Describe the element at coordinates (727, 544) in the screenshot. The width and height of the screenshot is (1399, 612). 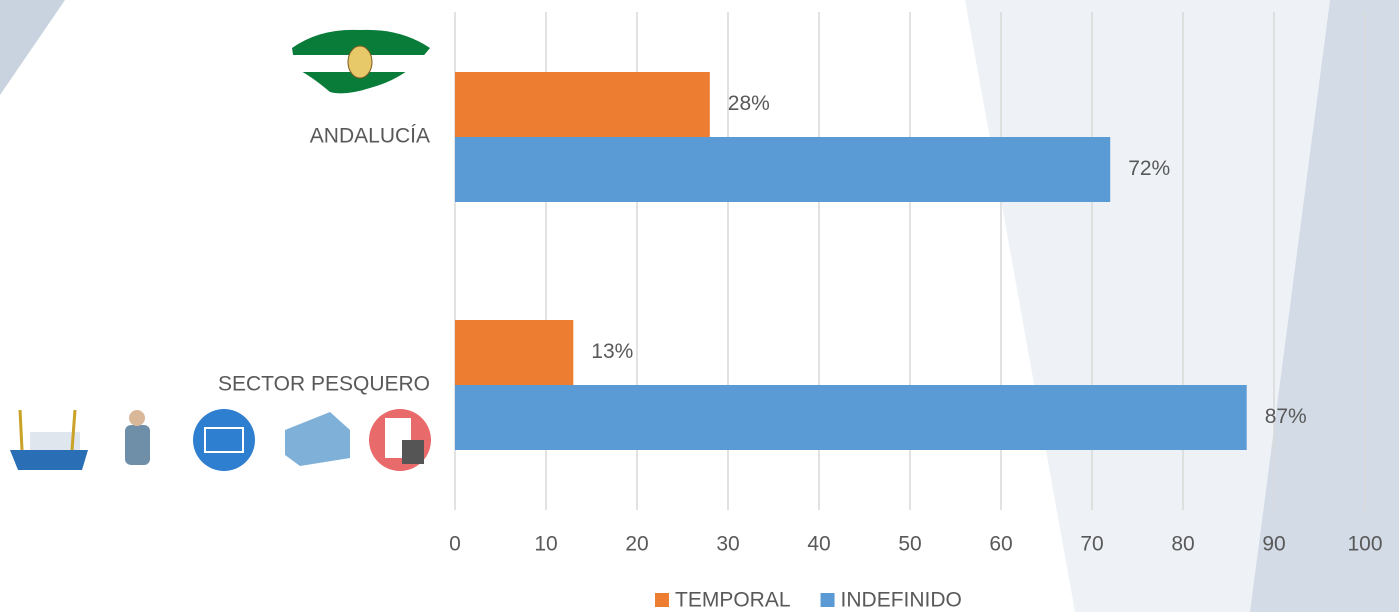
I see `x-tick-label: 30` at that location.